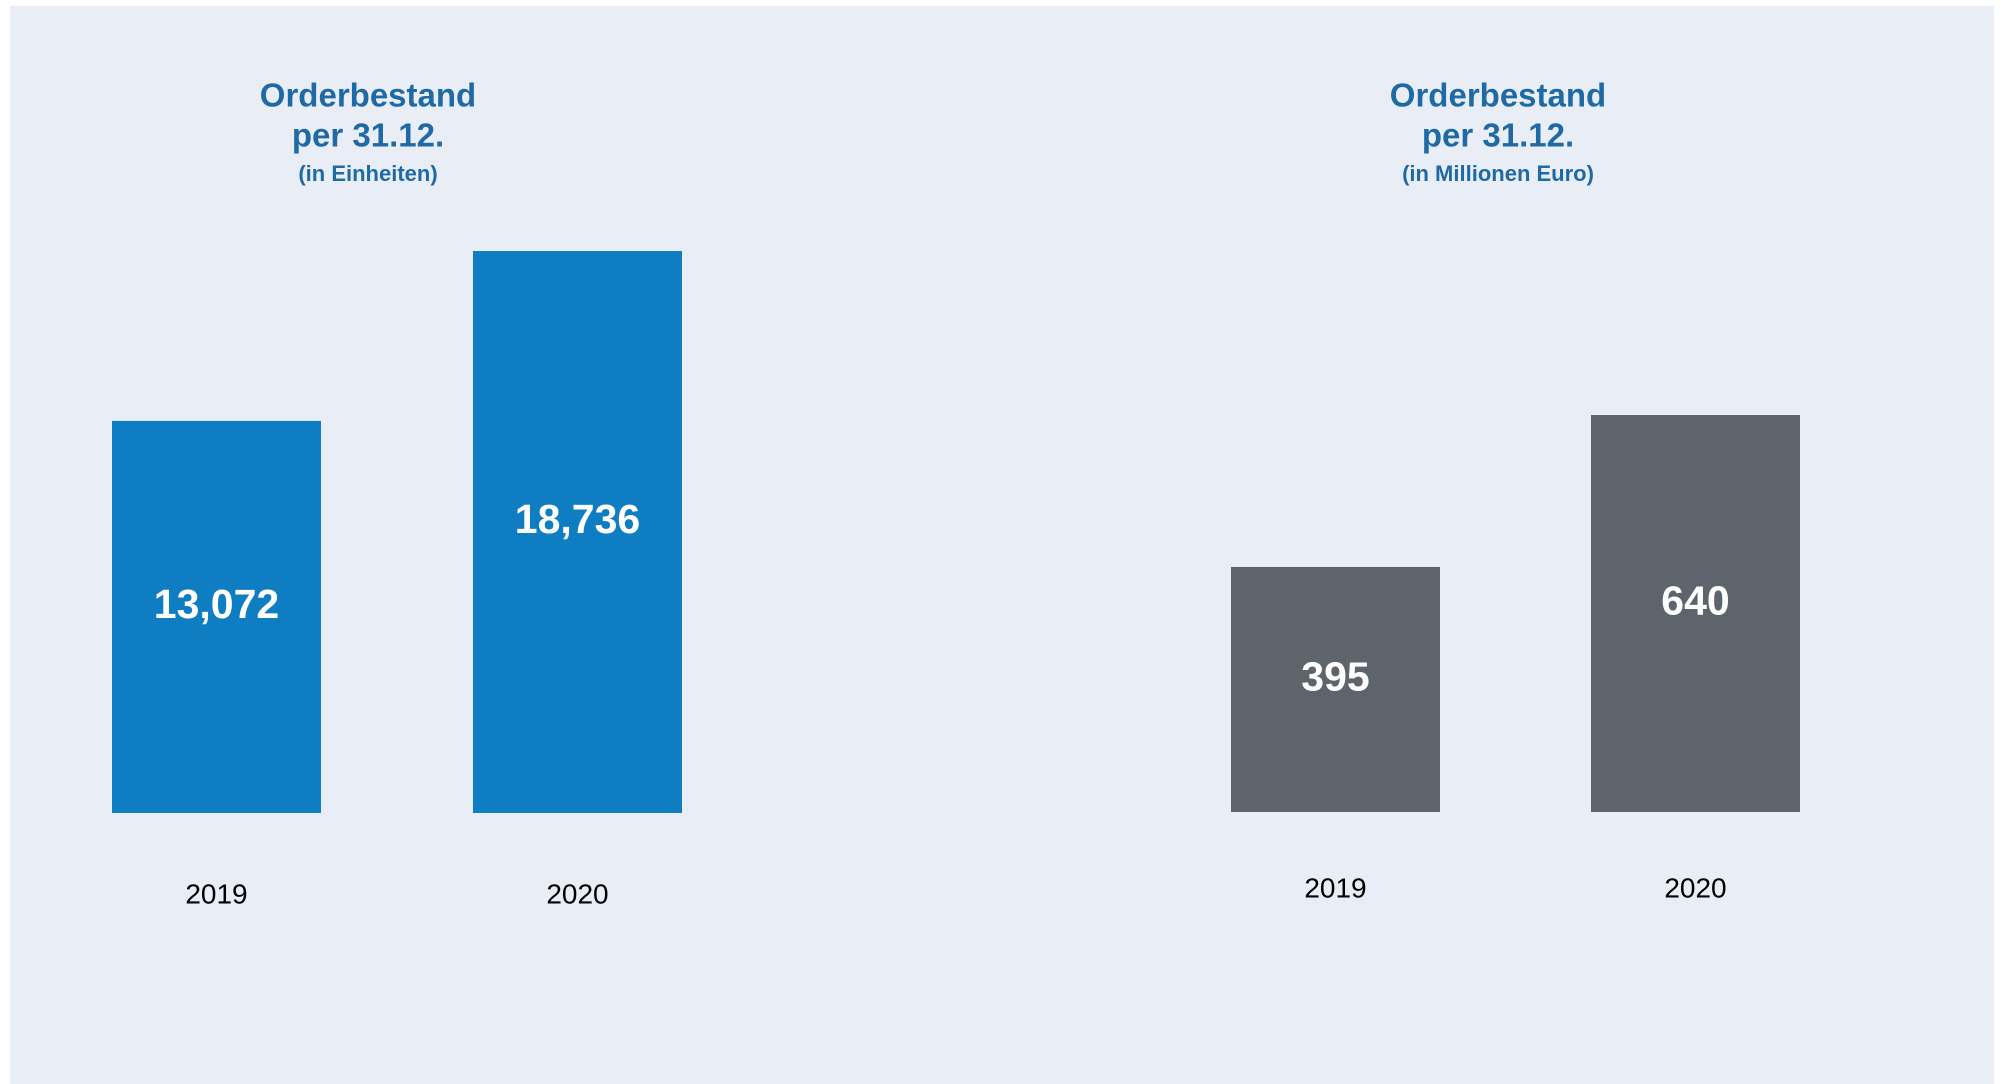 This screenshot has height=1084, width=2004. Describe the element at coordinates (577, 519) in the screenshot. I see `value-label: 18,736` at that location.